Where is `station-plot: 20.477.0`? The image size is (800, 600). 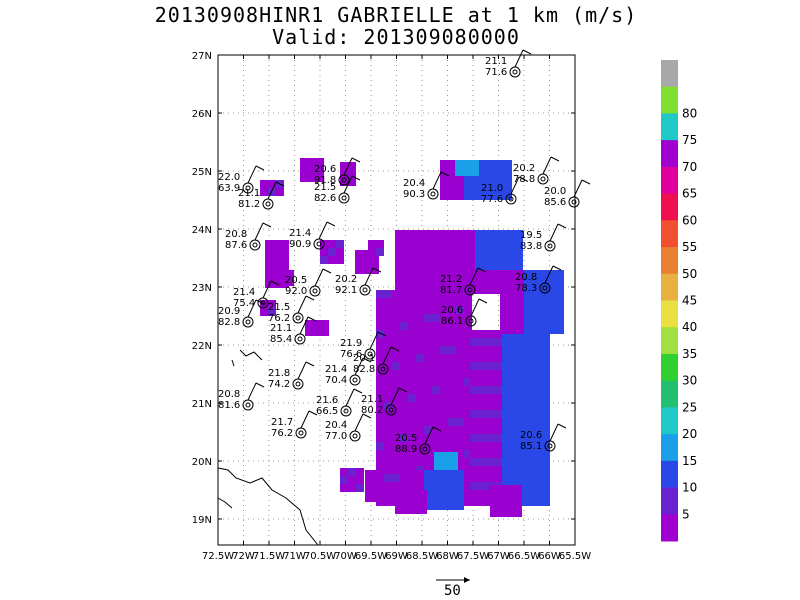
station-plot: 20.477.0 is located at coordinates (348, 427).